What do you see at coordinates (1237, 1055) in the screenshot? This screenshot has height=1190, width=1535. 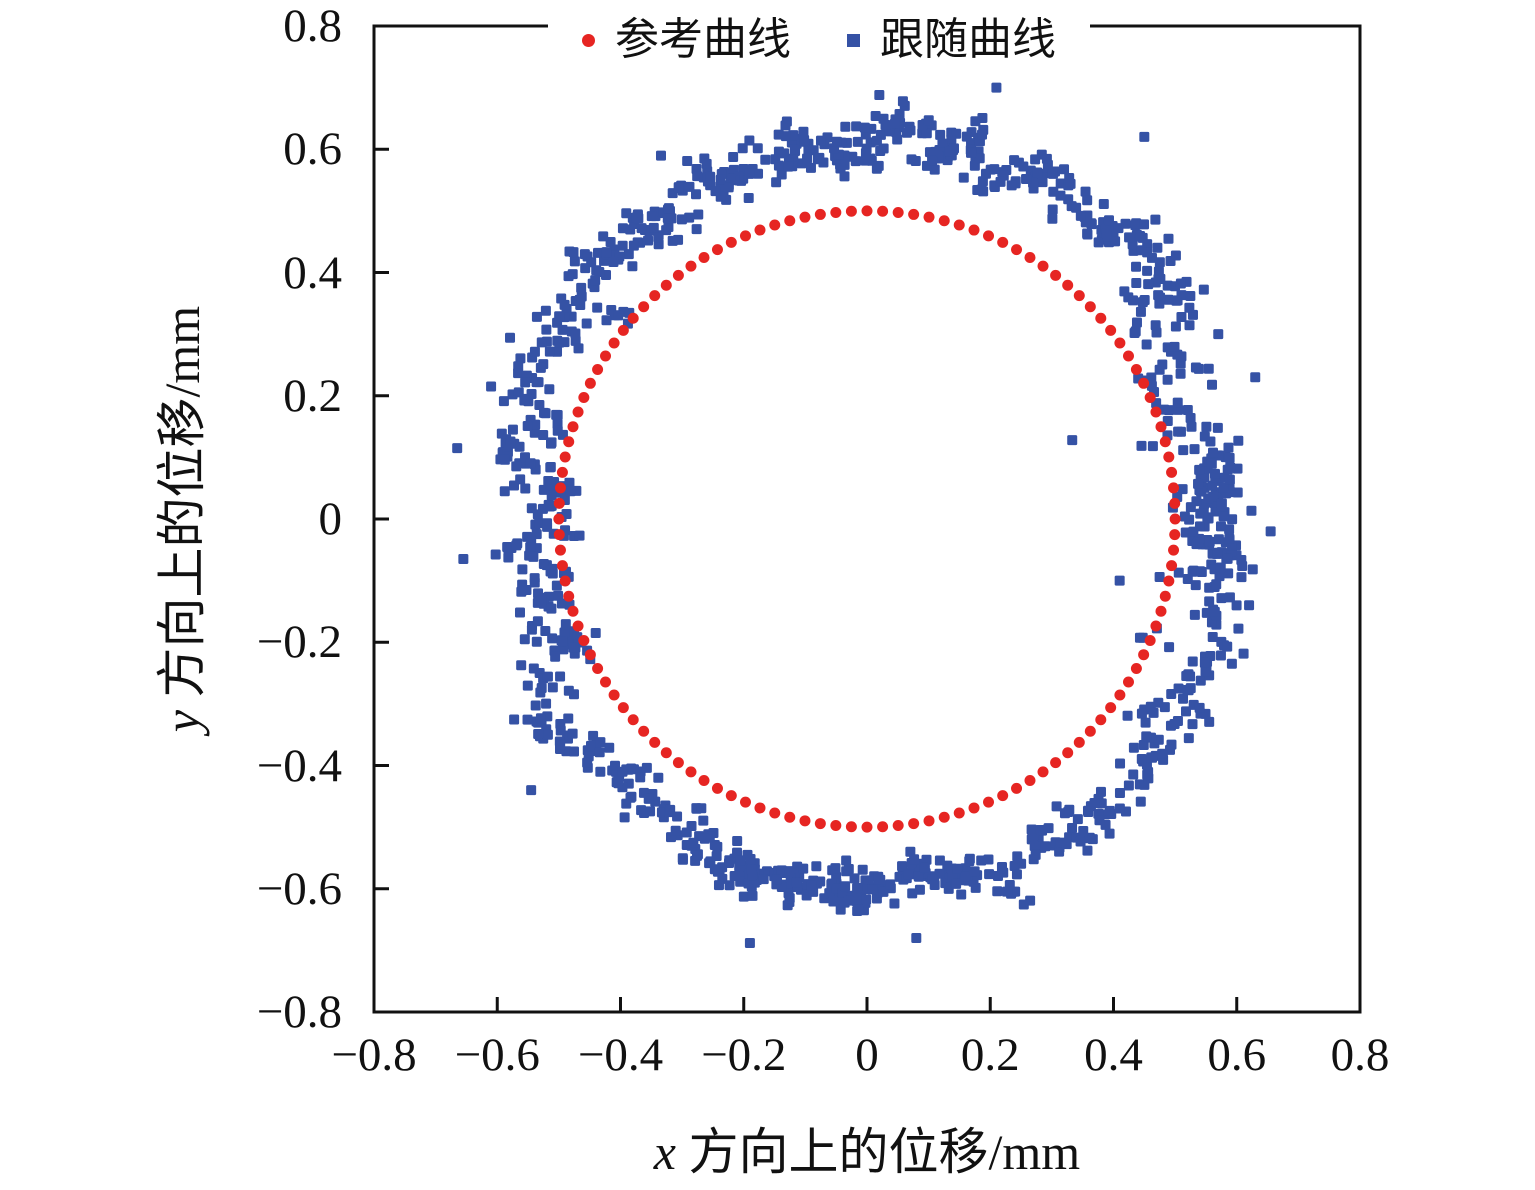 I see `x-tick-label: 0.6` at bounding box center [1237, 1055].